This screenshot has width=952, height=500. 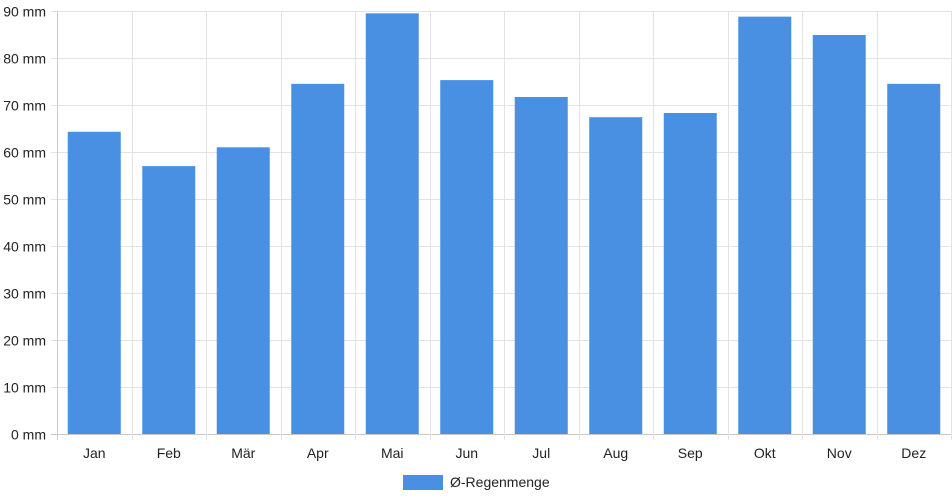 What do you see at coordinates (913, 453) in the screenshot?
I see `x-tick-label: Dez` at bounding box center [913, 453].